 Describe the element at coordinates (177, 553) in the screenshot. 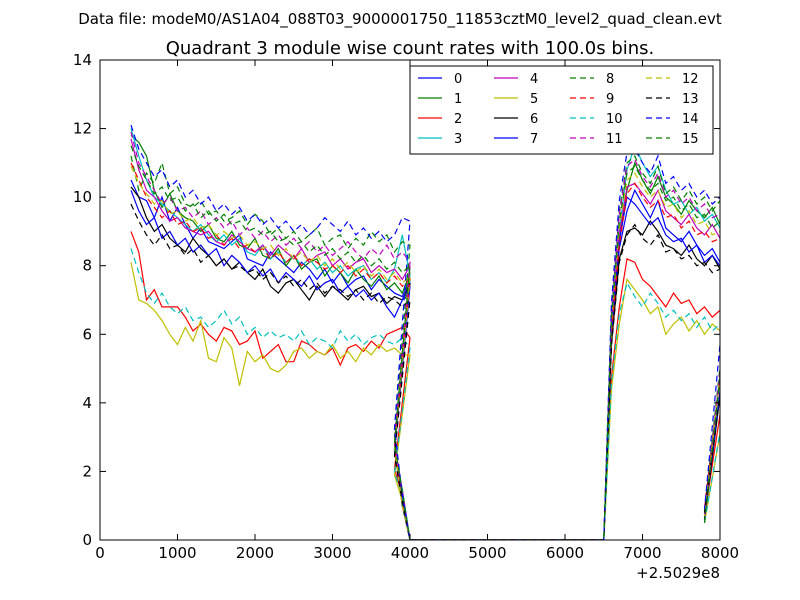

I see `x-tick-label-1: 1000` at that location.